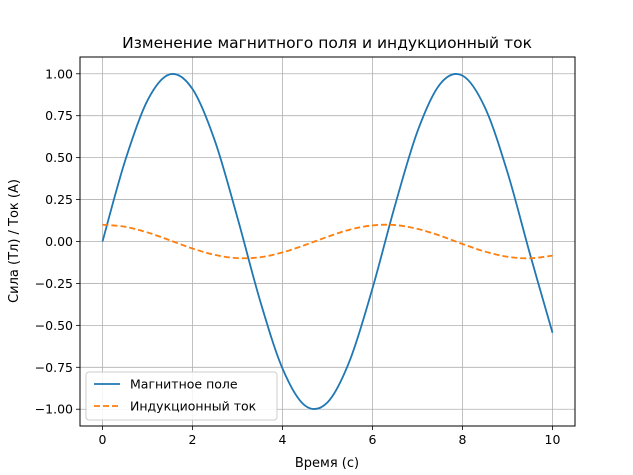 This screenshot has height=475, width=633. What do you see at coordinates (184, 384) in the screenshot?
I see `legend-label-magnetic-field: Магнитное поле` at bounding box center [184, 384].